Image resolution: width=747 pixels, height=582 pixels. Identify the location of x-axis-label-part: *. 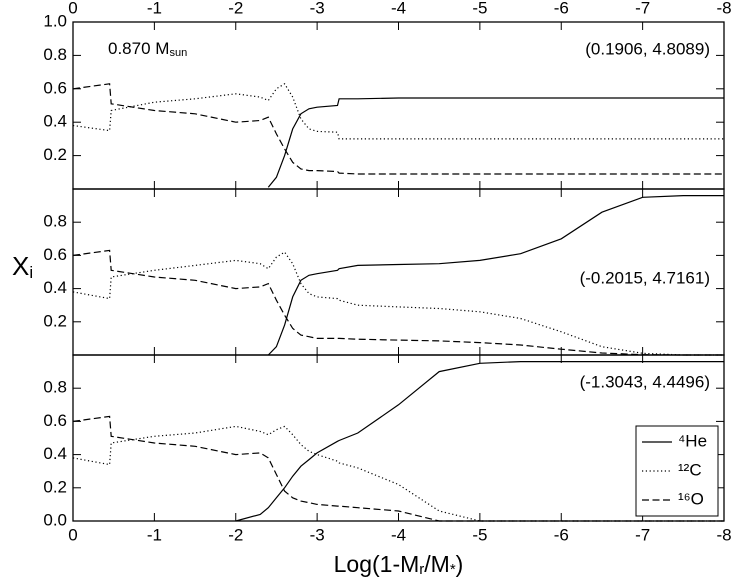
(453, 569).